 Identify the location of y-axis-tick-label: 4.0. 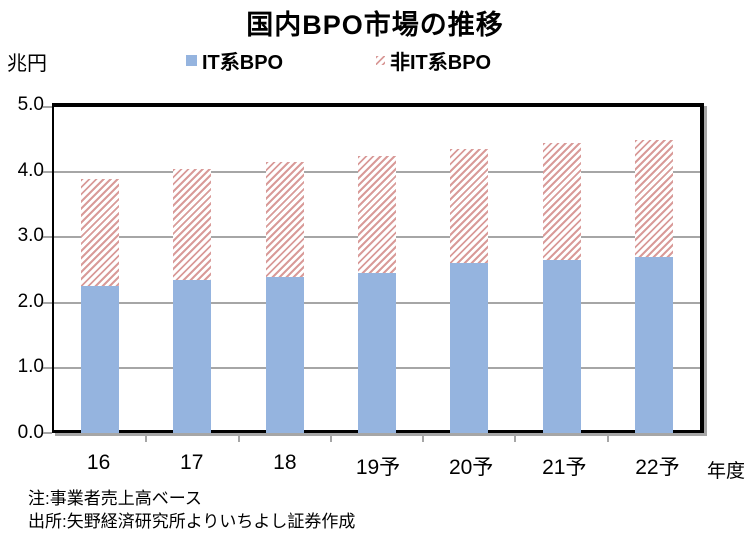
(30, 170).